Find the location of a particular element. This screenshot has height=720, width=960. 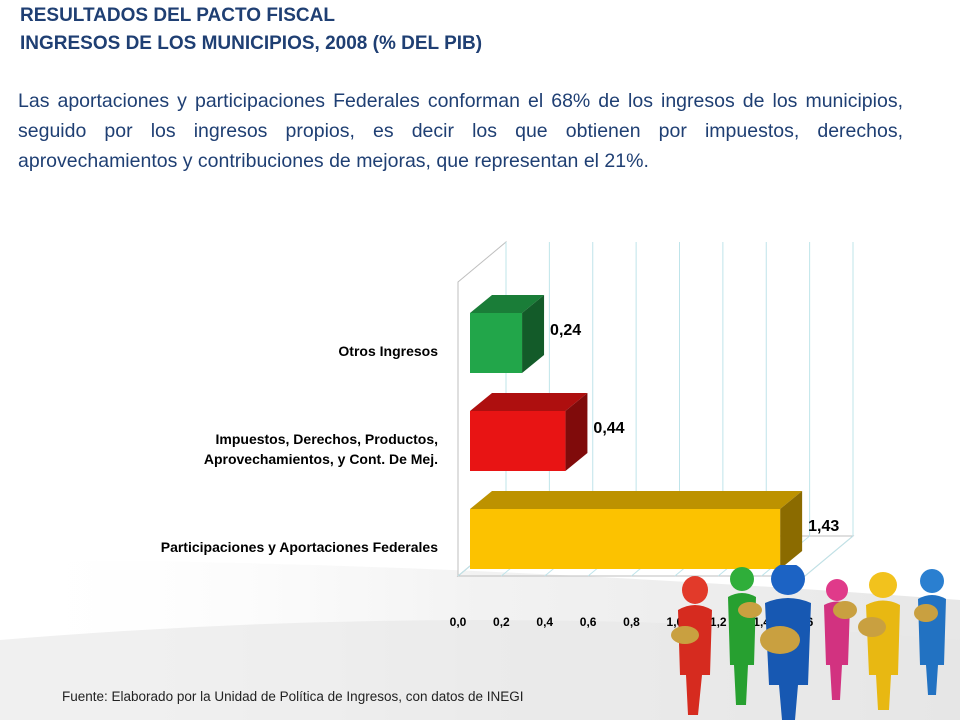

person-red-figure is located at coordinates (691, 645).